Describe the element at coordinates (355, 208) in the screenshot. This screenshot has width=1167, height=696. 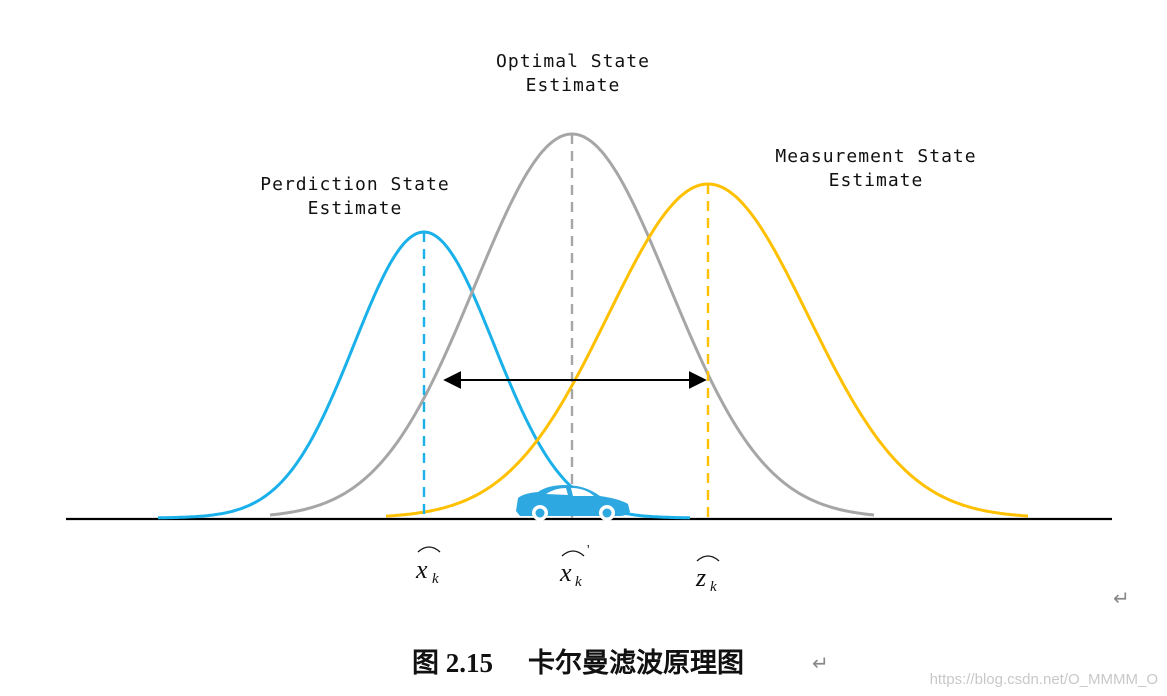
I see `prediction-label-line2: Estimate` at that location.